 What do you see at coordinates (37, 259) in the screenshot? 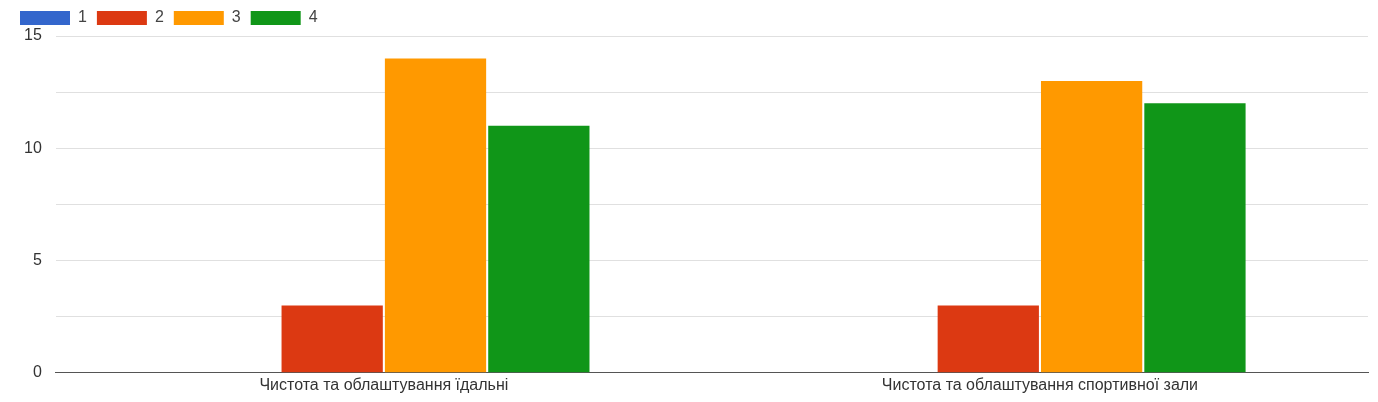
I see `y-tick-label: 5` at bounding box center [37, 259].